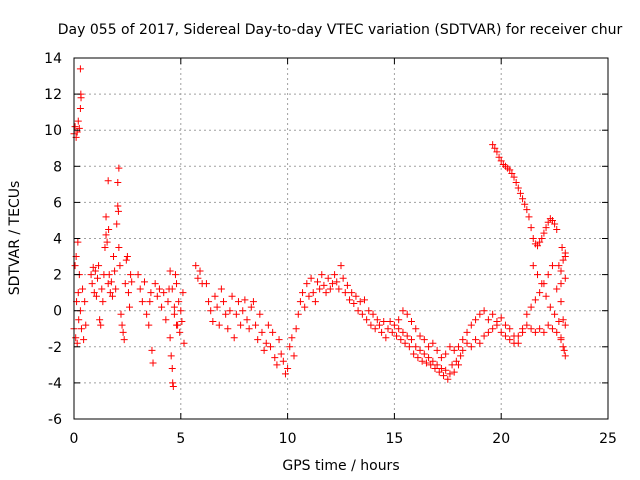 This screenshot has height=480, width=640. Describe the element at coordinates (57, 276) in the screenshot. I see `y-tick-label: 2` at that location.